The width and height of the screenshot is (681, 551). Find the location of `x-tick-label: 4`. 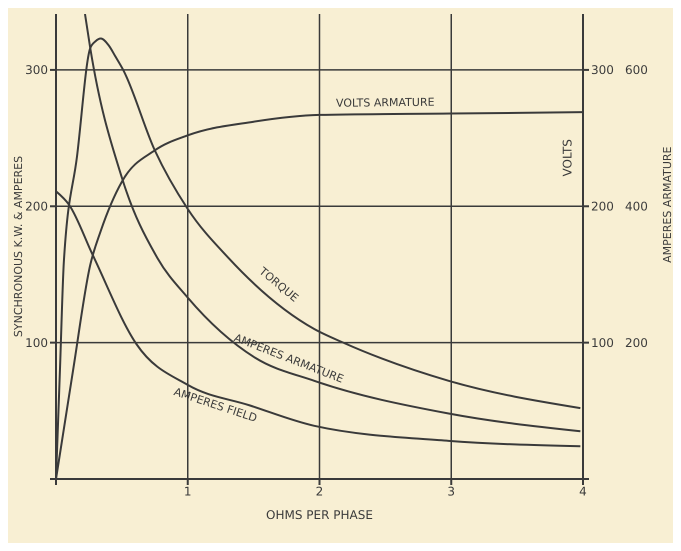

x-tick-label: 4 is located at coordinates (583, 491).